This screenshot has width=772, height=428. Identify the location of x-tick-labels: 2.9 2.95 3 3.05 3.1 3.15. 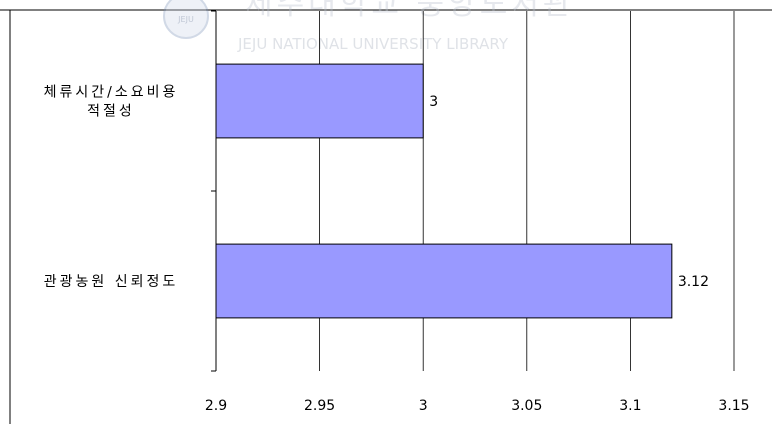
(477, 406).